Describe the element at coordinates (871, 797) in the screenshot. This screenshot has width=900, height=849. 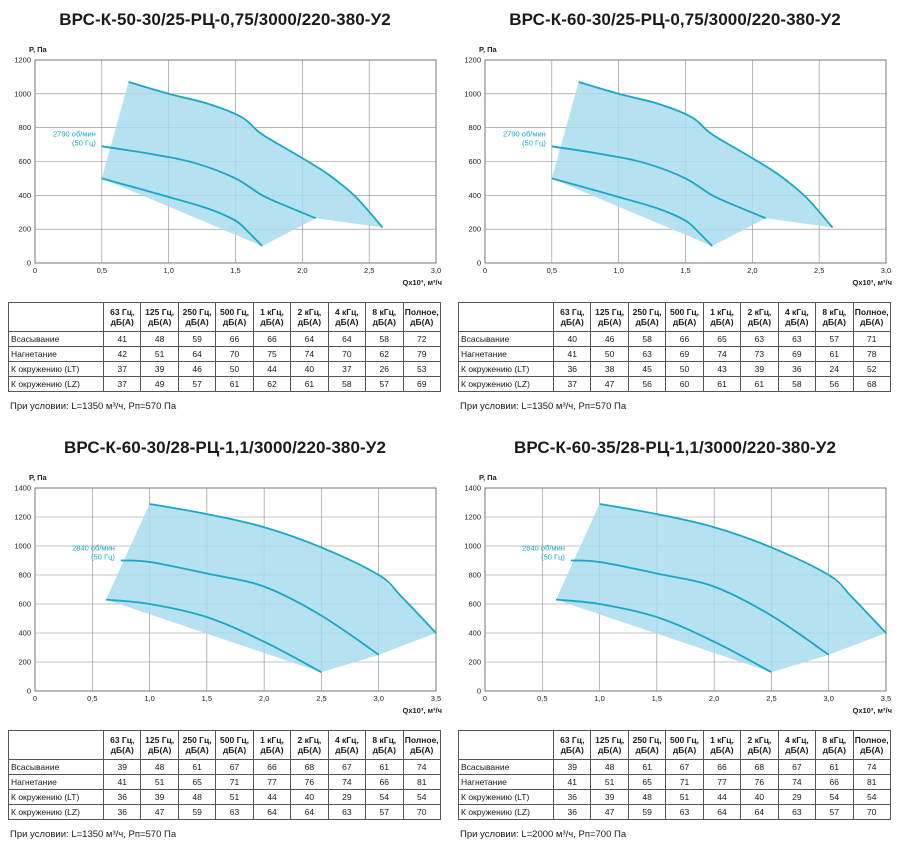
I see `table-cell: 54` at that location.